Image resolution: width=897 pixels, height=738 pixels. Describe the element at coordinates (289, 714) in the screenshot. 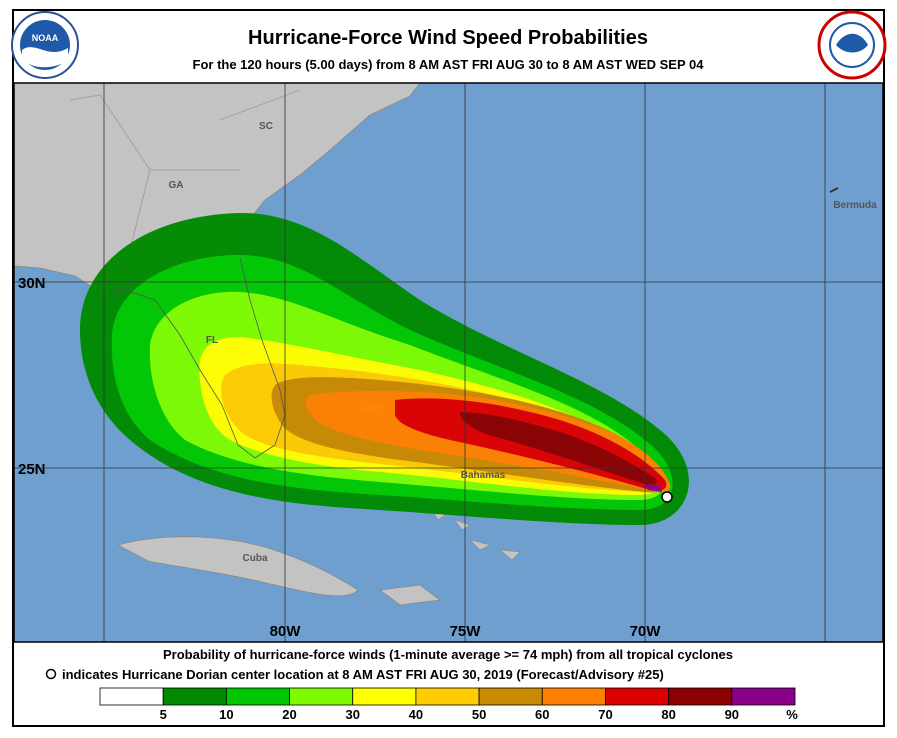

I see `legend-label: 20` at that location.